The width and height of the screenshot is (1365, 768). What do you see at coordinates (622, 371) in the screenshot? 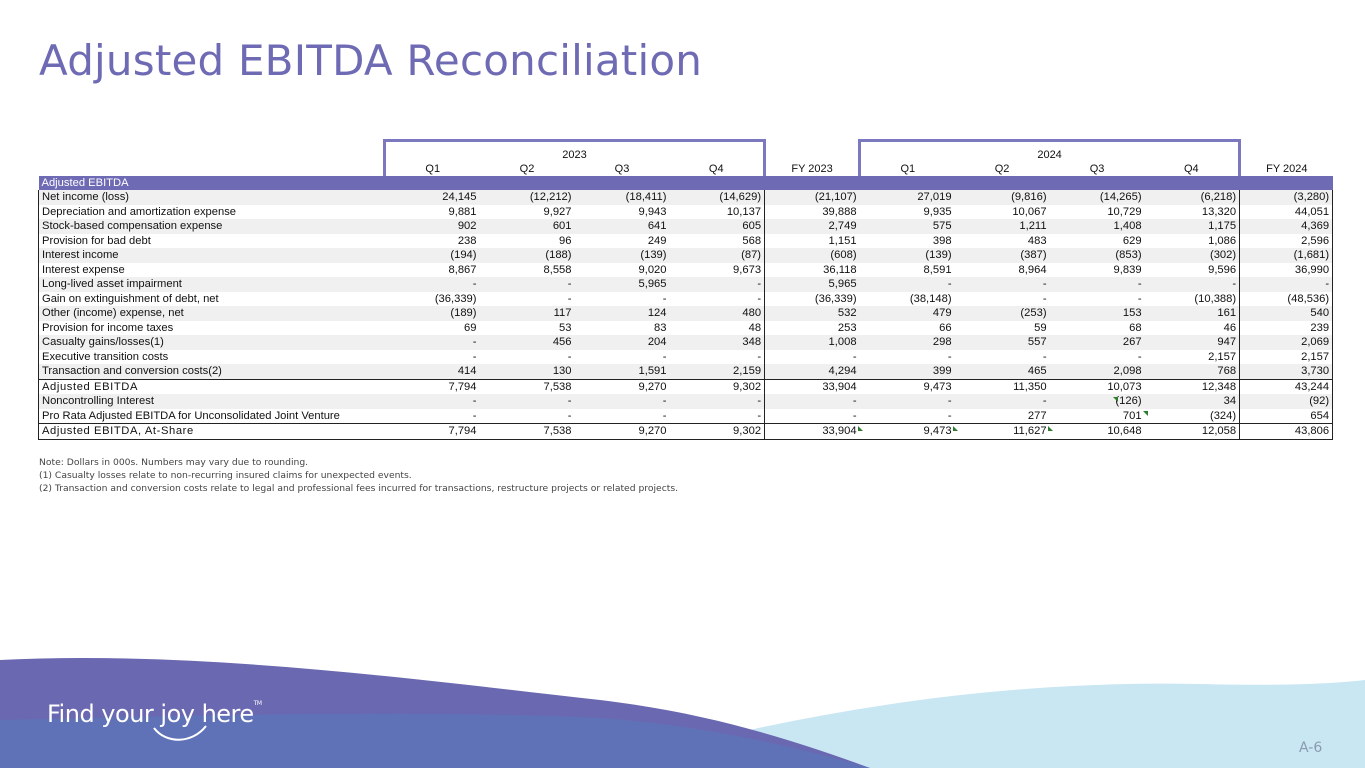
I see `row-value: 1,591` at bounding box center [622, 371].